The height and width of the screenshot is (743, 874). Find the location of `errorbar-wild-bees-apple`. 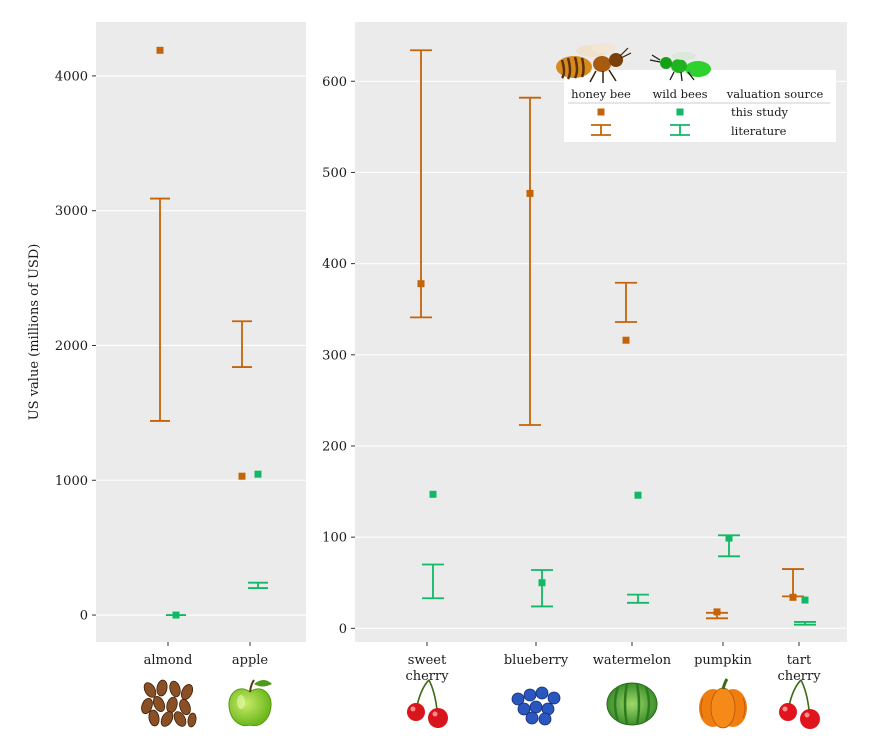

errorbar-wild-bees-apple is located at coordinates (258, 585).